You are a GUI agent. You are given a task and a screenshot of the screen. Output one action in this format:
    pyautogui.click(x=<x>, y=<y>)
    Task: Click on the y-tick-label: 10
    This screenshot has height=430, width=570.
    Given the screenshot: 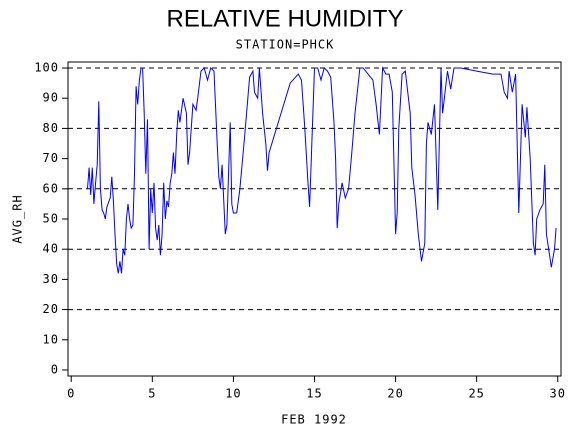 What is the action you would take?
    pyautogui.click(x=51, y=339)
    